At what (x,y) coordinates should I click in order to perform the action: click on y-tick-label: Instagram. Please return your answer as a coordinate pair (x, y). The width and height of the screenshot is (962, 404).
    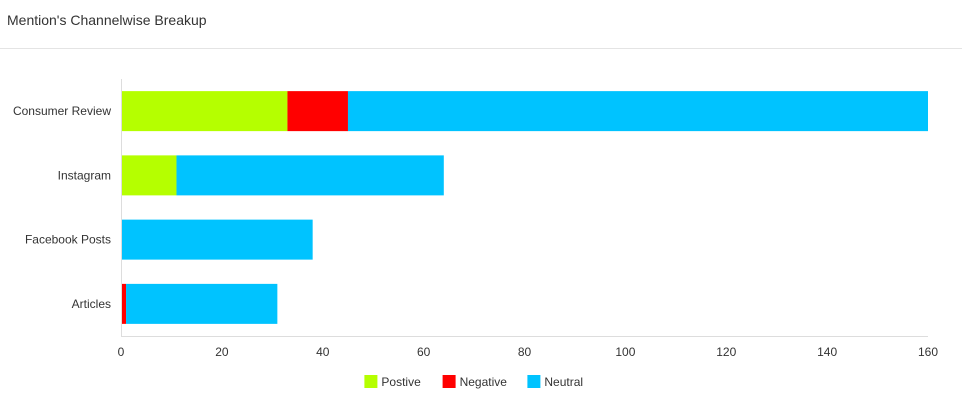
    Looking at the image, I should click on (84, 175).